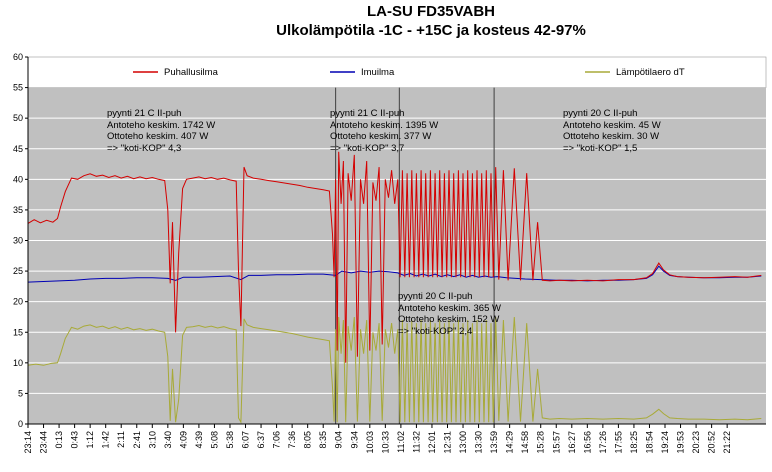 Image resolution: width=772 pixels, height=472 pixels. I want to click on x-tick-label: 8:35, so click(323, 440).